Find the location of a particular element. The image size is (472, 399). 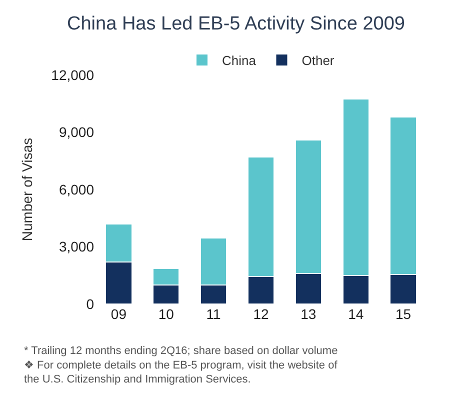

y-tick-label: 0 is located at coordinates (90, 304).